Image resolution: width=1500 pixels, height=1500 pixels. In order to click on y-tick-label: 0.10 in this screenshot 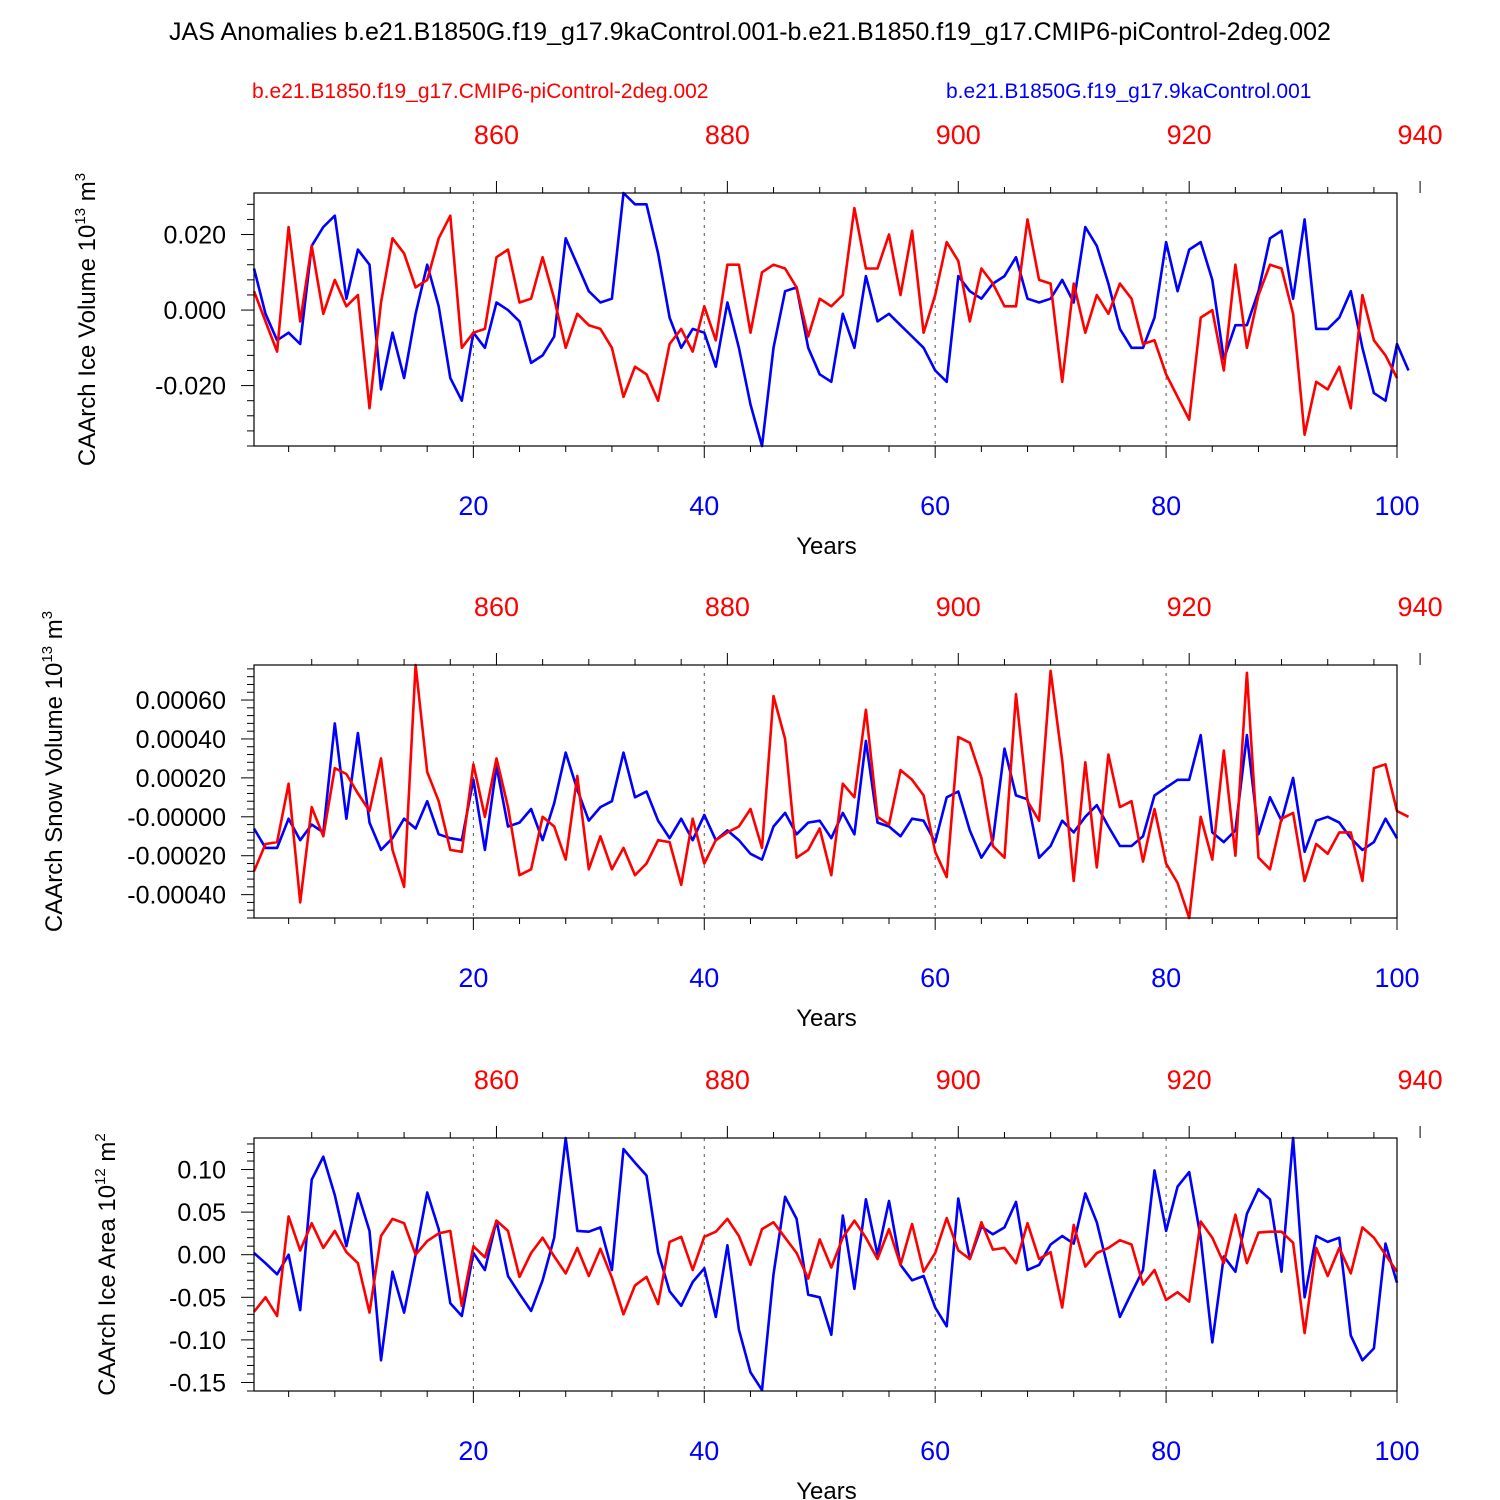, I will do `click(201, 1171)`.